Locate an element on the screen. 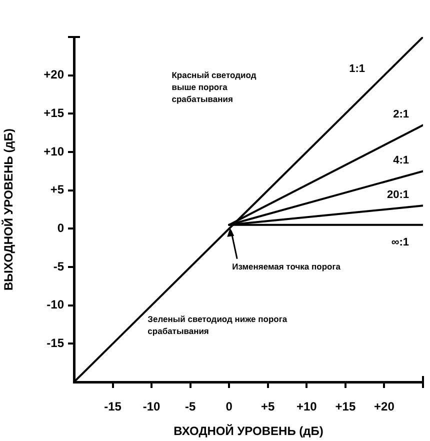 The width and height of the screenshot is (430, 441). annotation: Зеленый светодиод ниже порога срабатывания is located at coordinates (218, 325).